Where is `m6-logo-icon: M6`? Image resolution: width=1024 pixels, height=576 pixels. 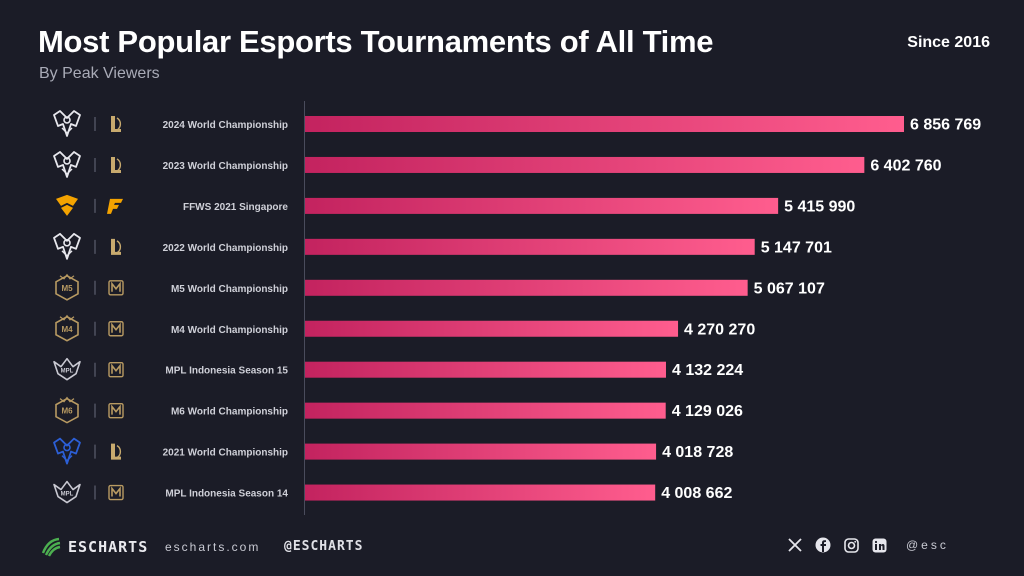 m6-logo-icon: M6 is located at coordinates (67, 410).